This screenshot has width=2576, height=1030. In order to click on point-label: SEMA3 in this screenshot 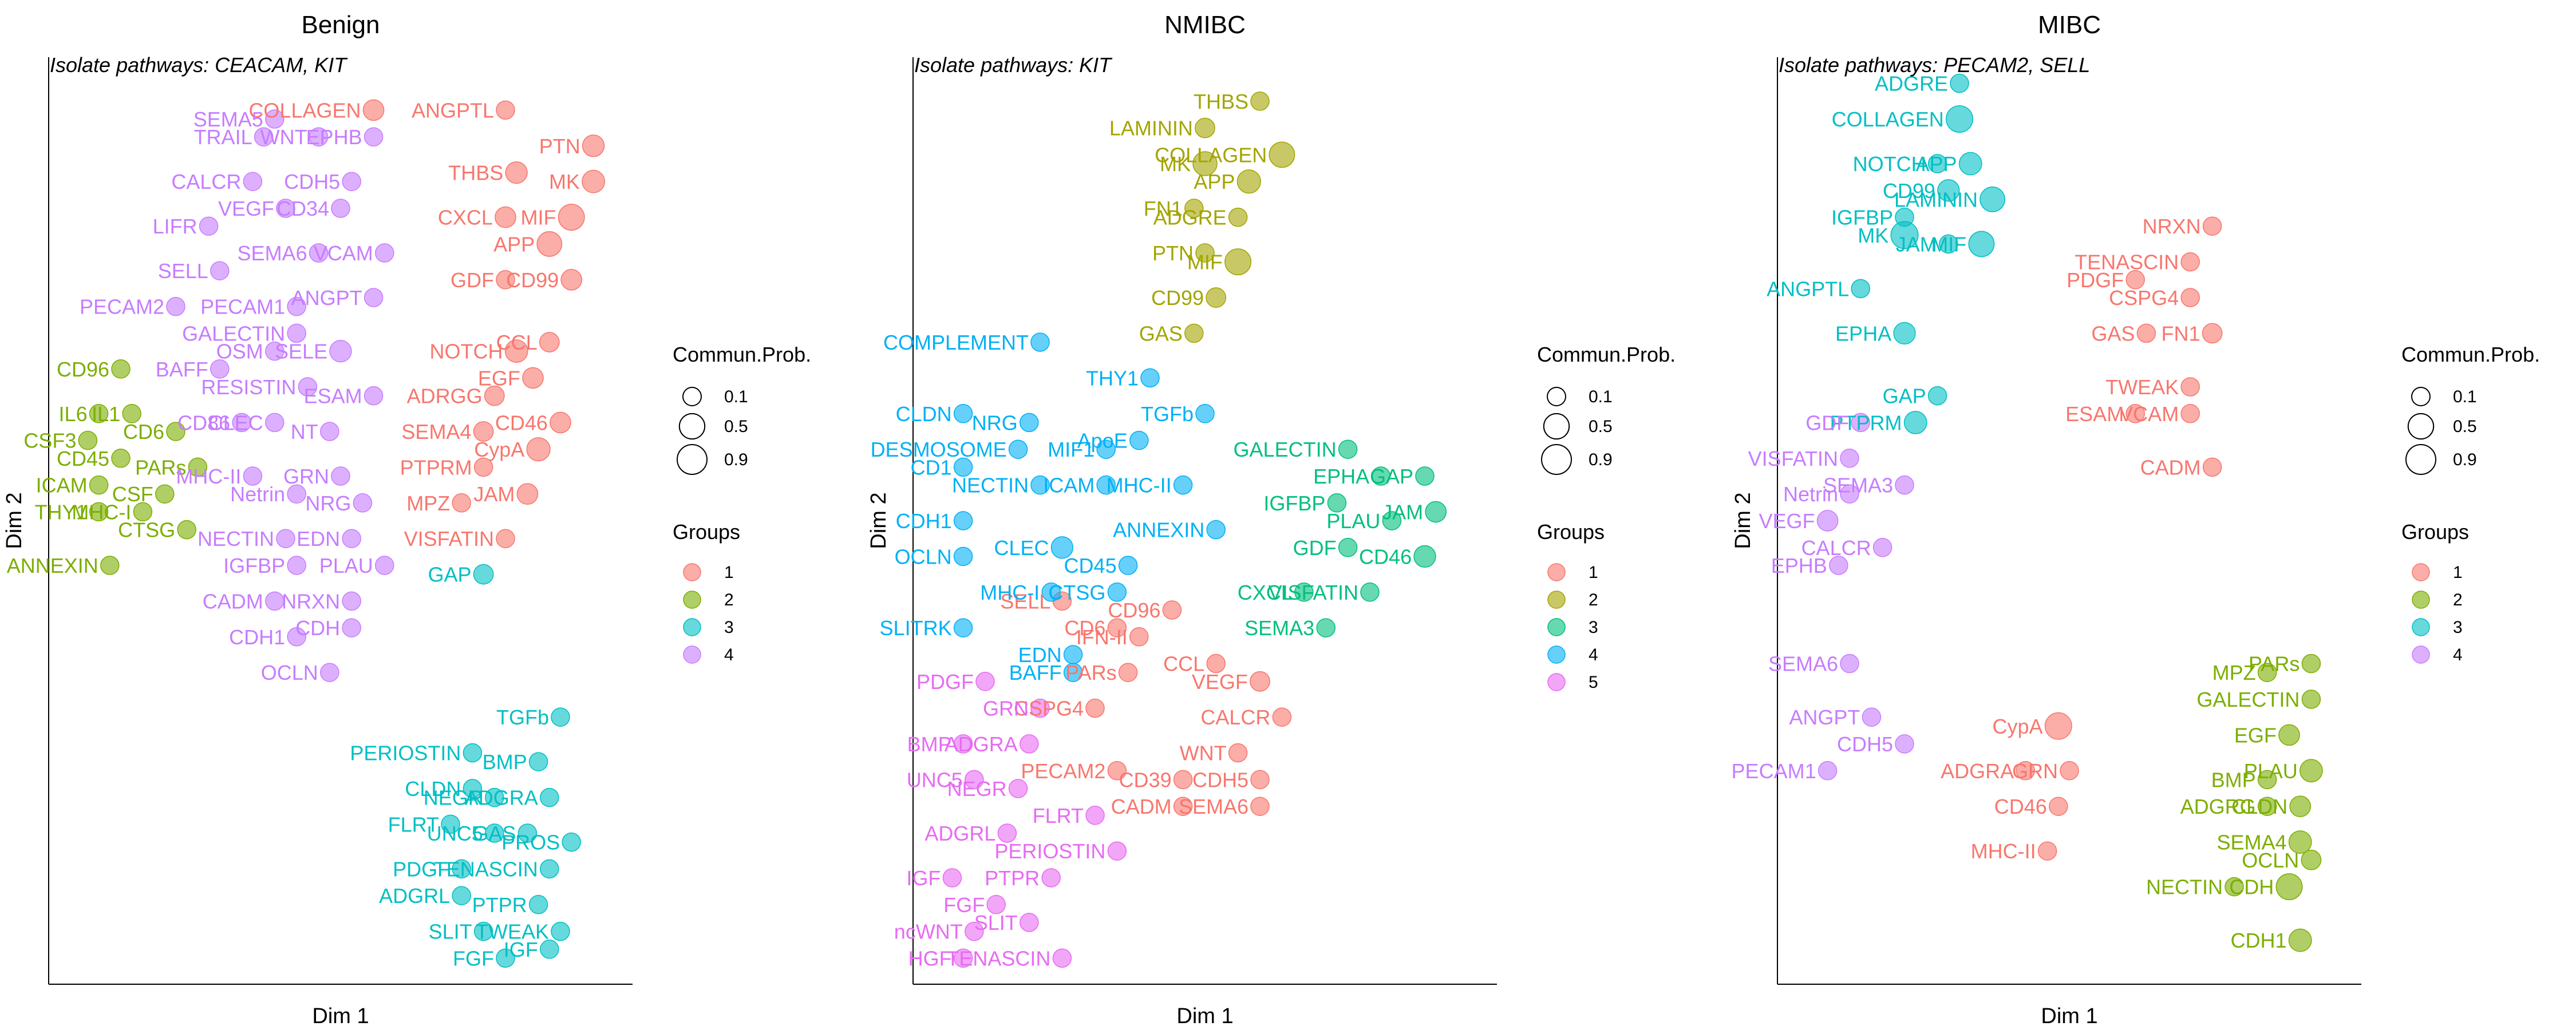, I will do `click(1279, 628)`.